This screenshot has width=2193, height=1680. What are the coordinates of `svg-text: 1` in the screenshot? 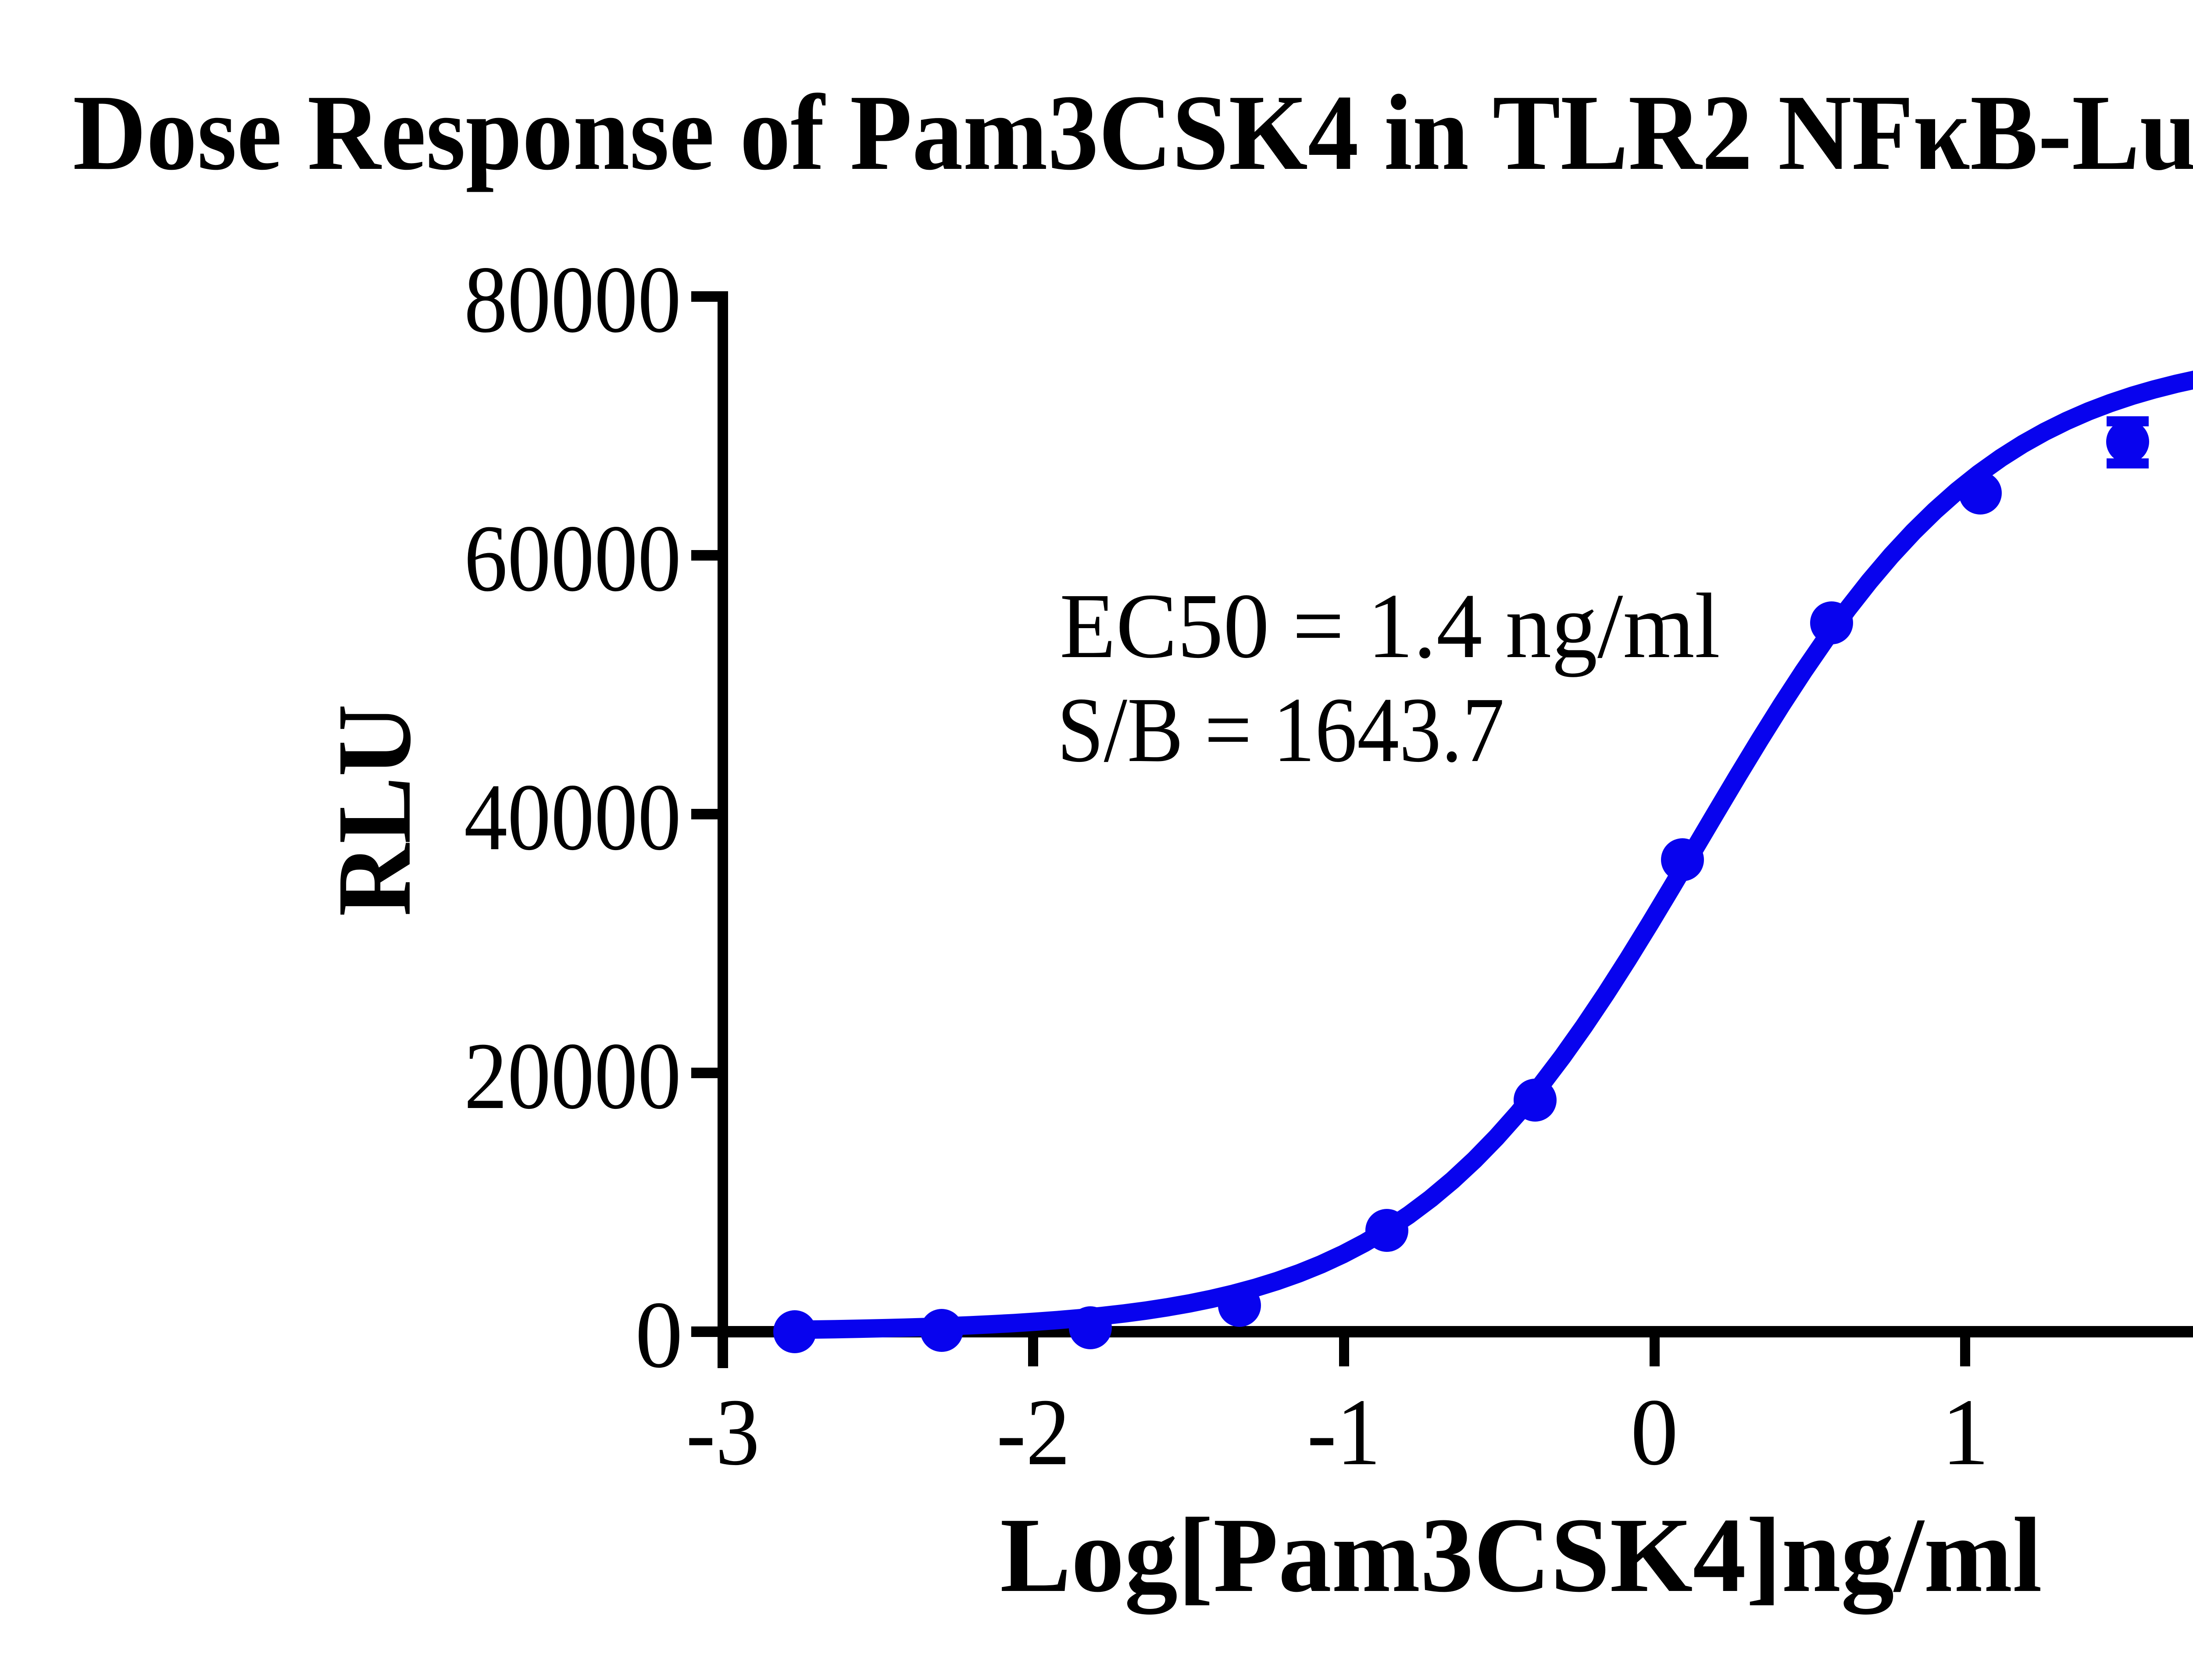 It's located at (1966, 1432).